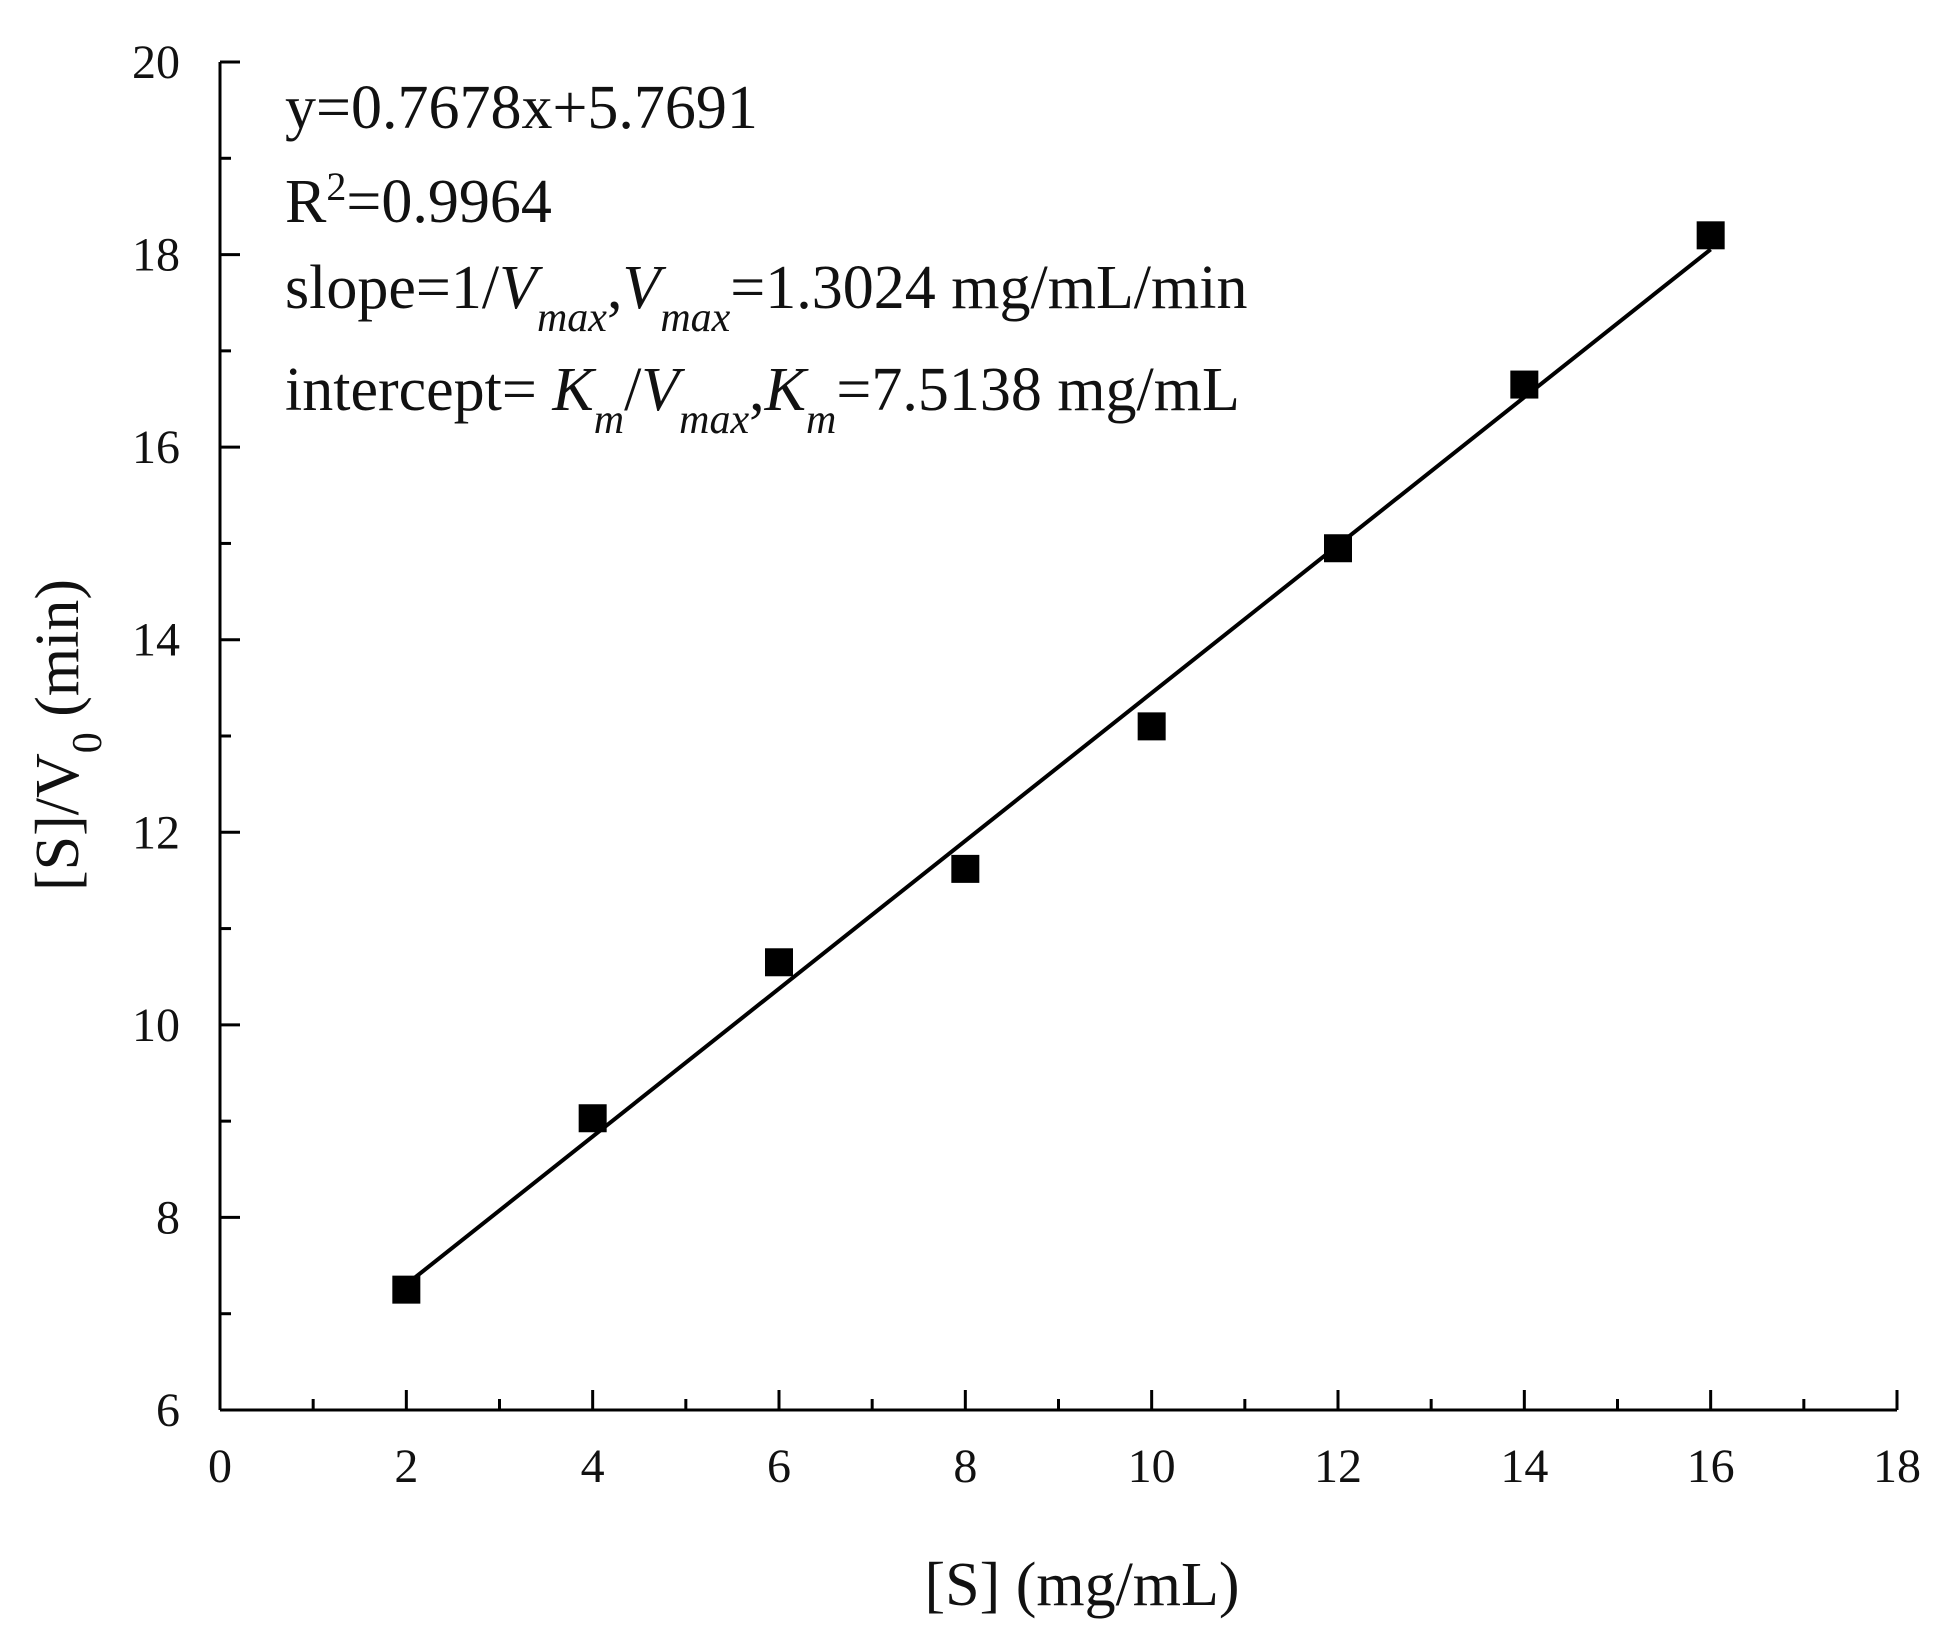  What do you see at coordinates (1152, 1466) in the screenshot?
I see `x-tick-label: 10` at bounding box center [1152, 1466].